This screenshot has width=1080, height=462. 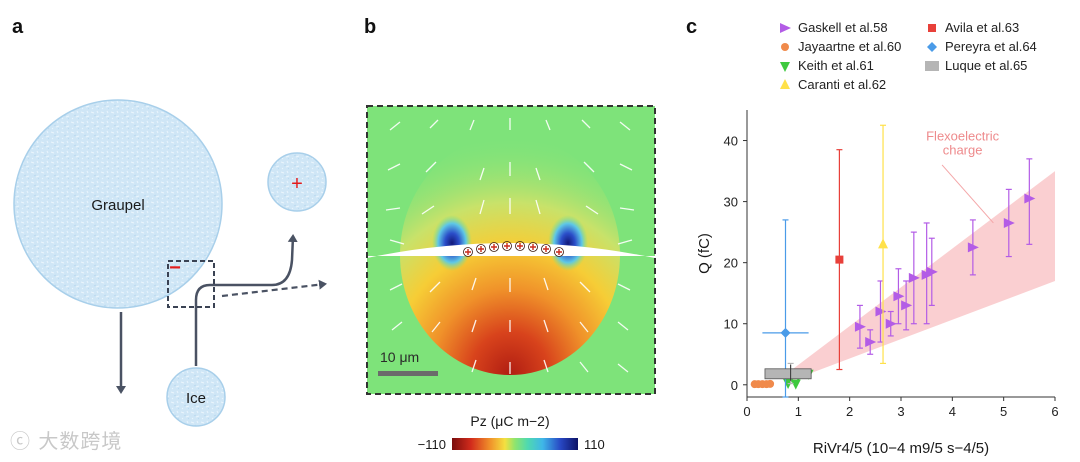 What do you see at coordinates (921, 276) in the screenshot?
I see `flexoelectric-band` at bounding box center [921, 276].